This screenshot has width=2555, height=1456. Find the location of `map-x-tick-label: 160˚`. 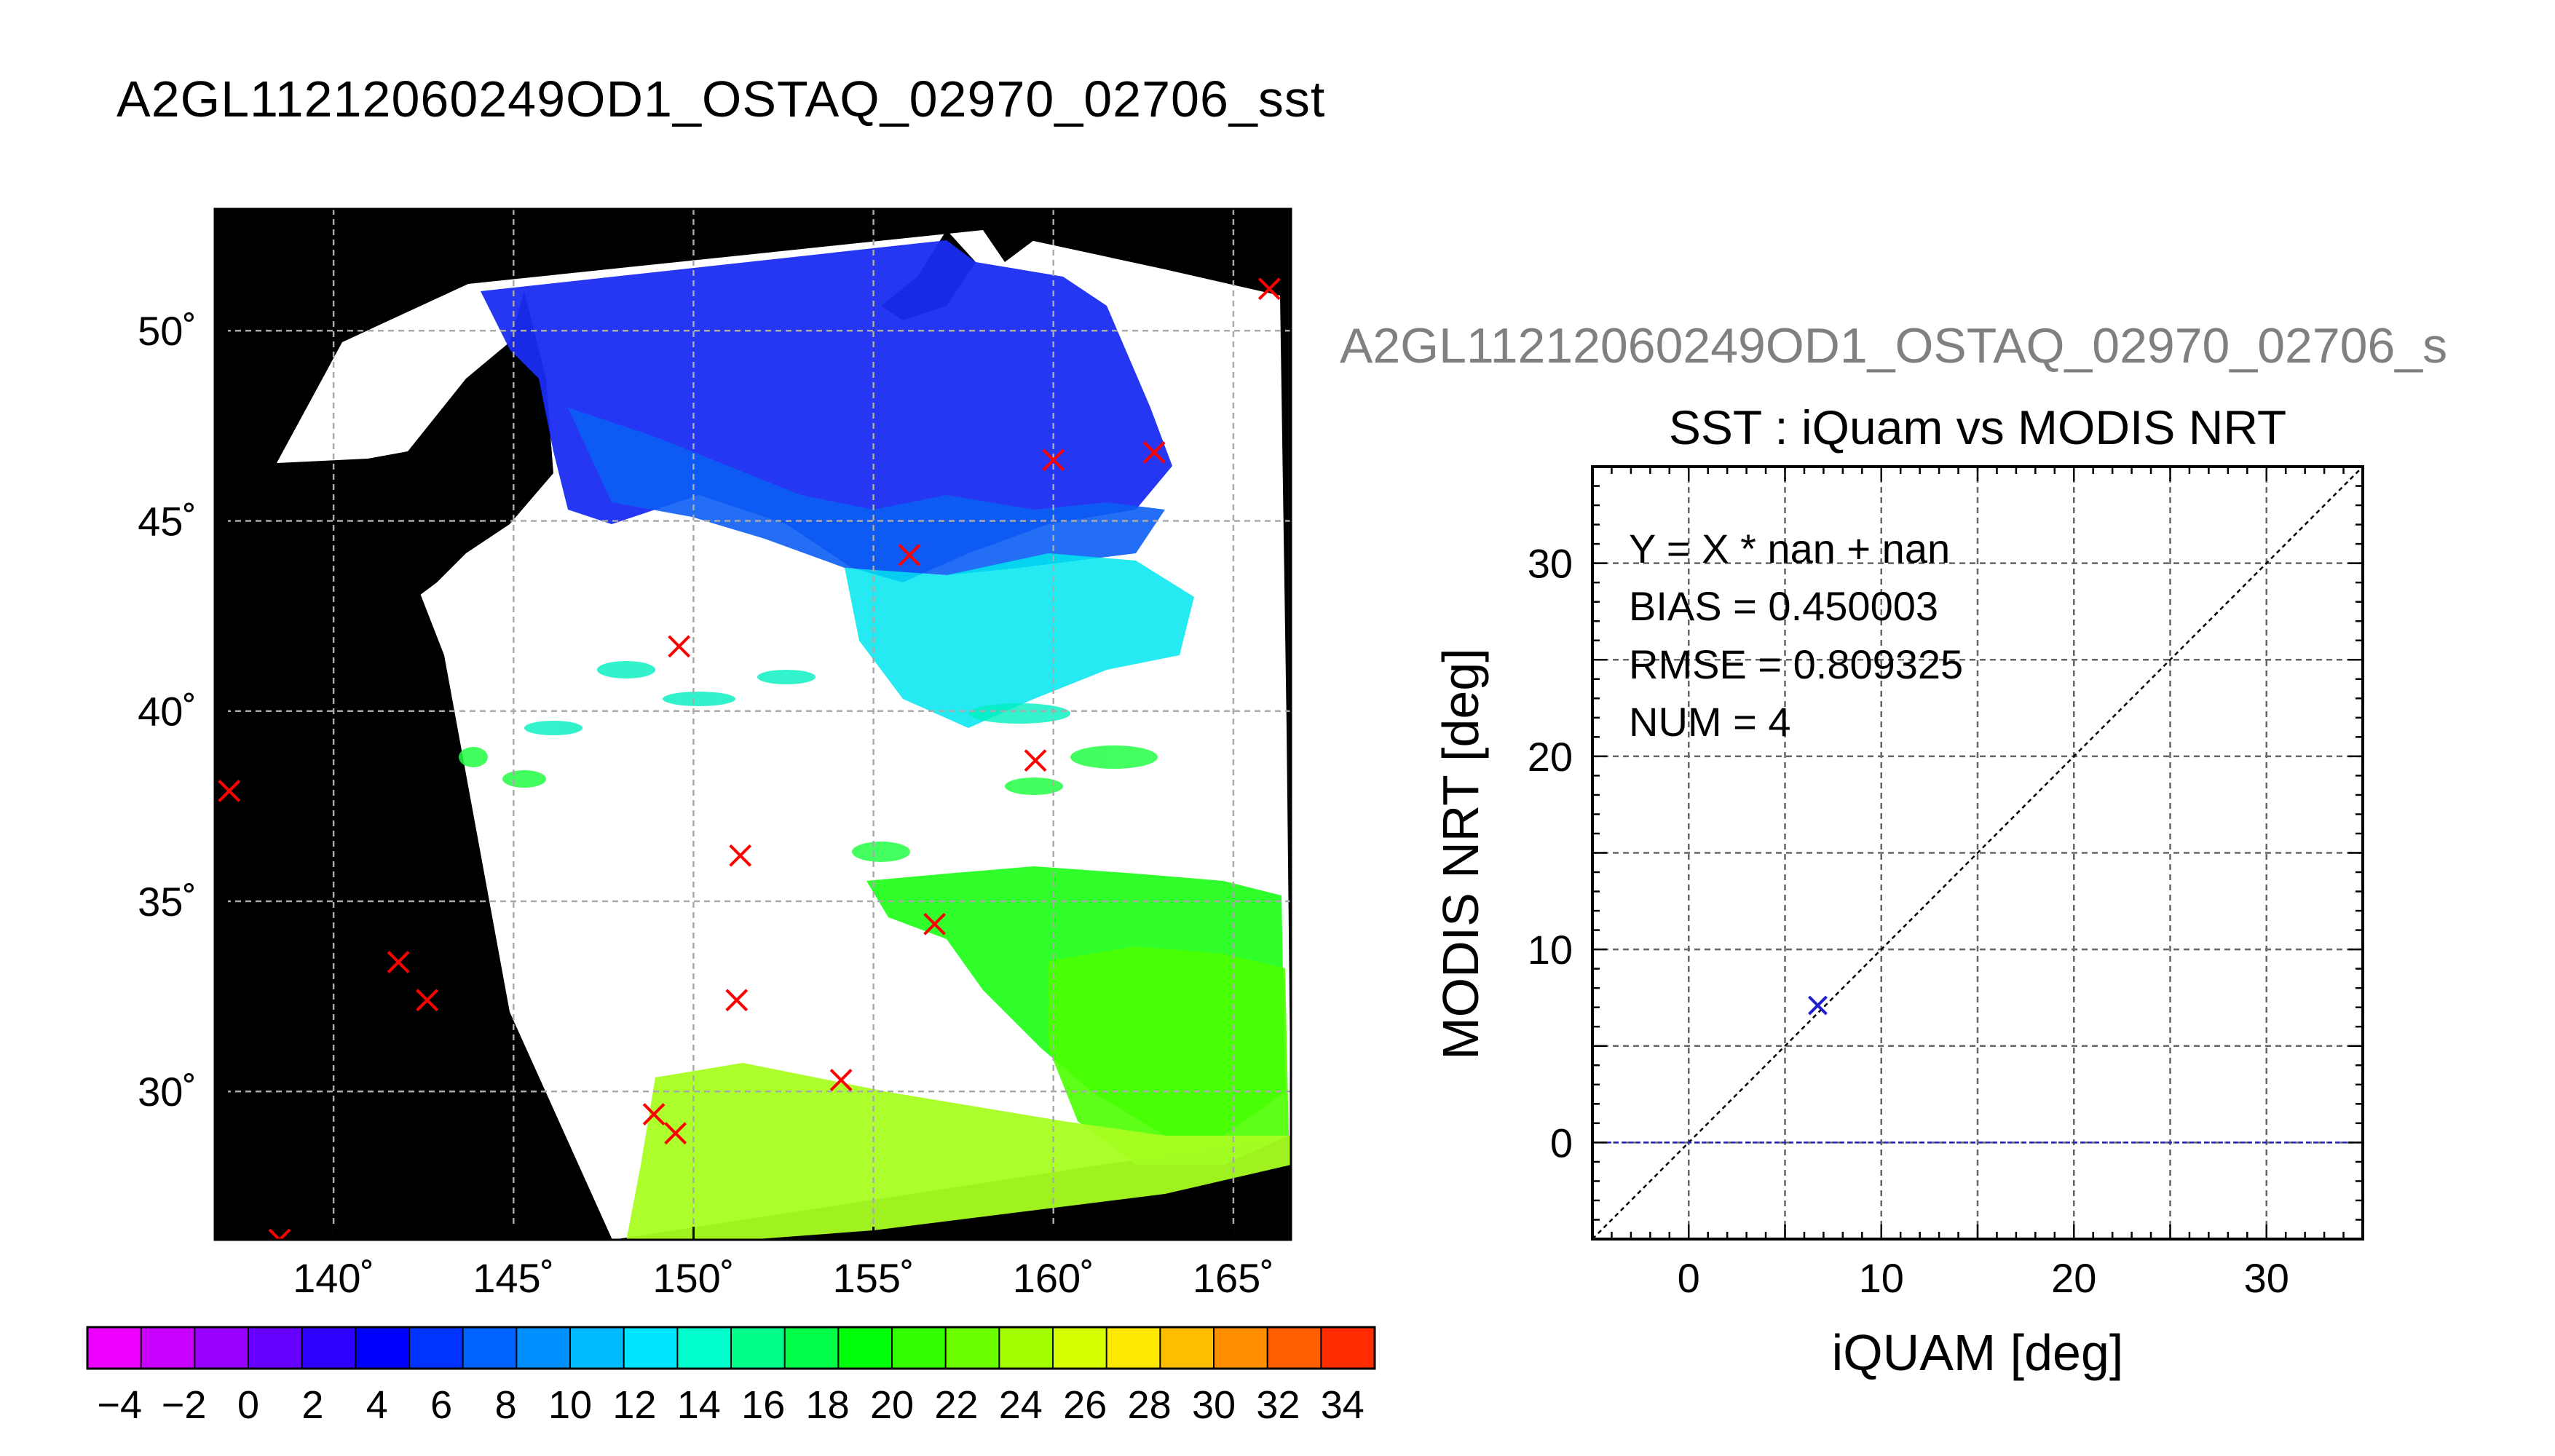

map-x-tick-label: 160˚ is located at coordinates (1053, 1278).